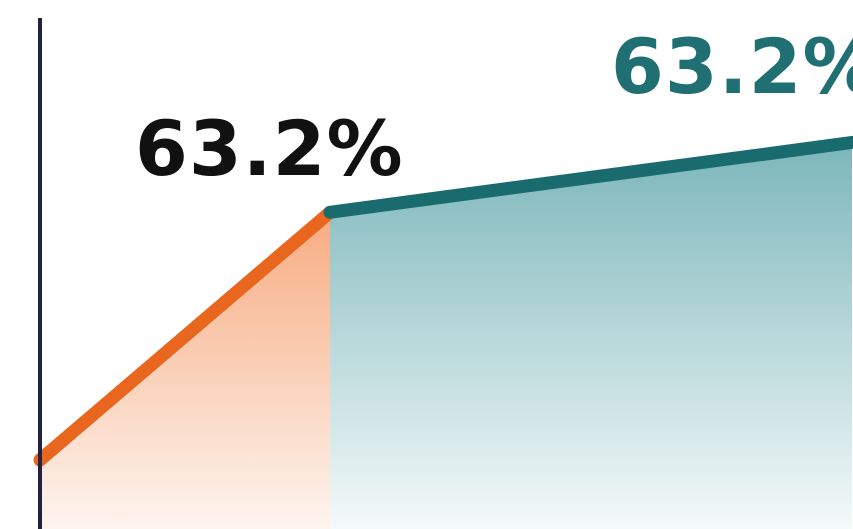 The height and width of the screenshot is (529, 853). I want to click on data-label-2: 63.2%, so click(732, 66).